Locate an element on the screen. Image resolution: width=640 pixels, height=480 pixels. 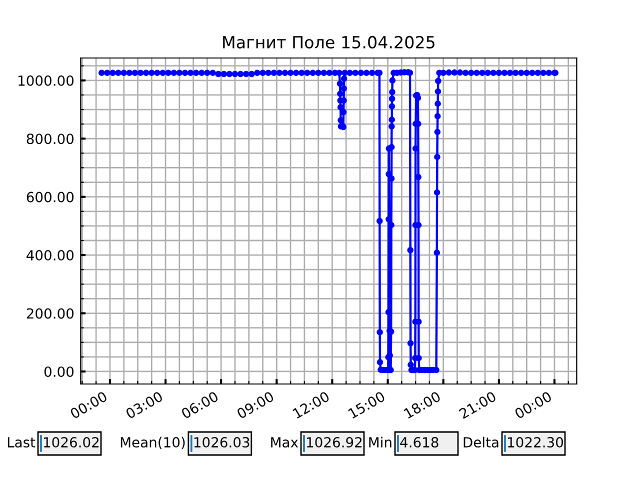
text: 1026.03 is located at coordinates (222, 442).